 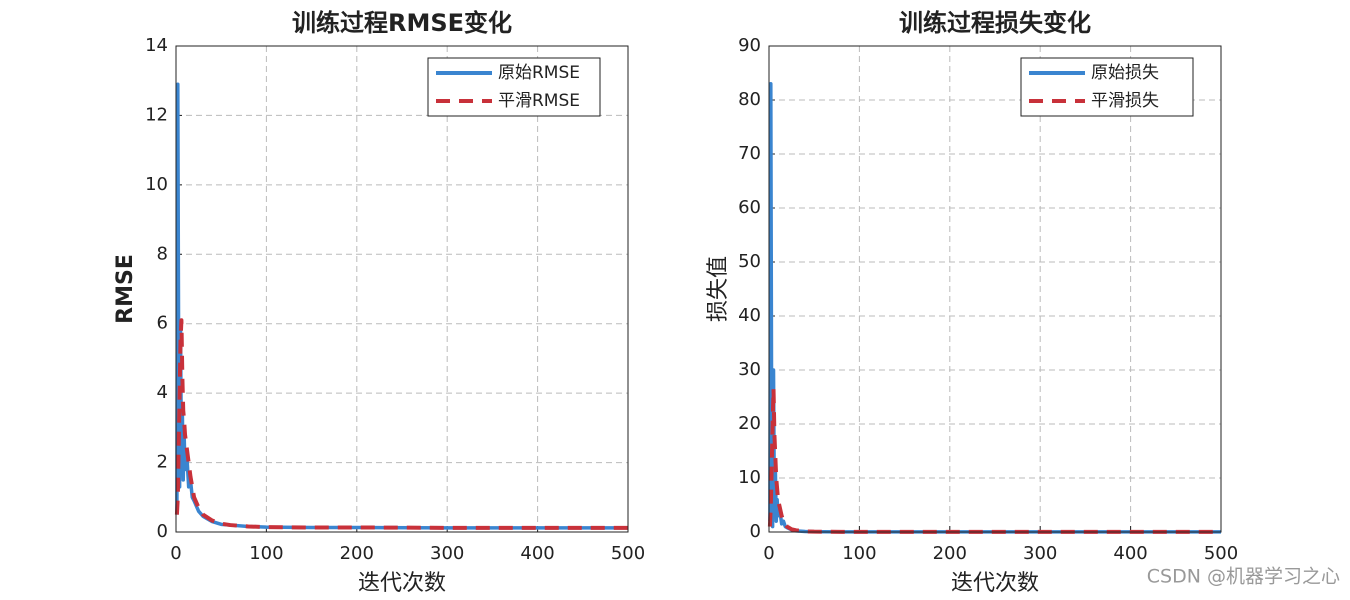 I want to click on legend-label: 原始RMSE, so click(x=539, y=73).